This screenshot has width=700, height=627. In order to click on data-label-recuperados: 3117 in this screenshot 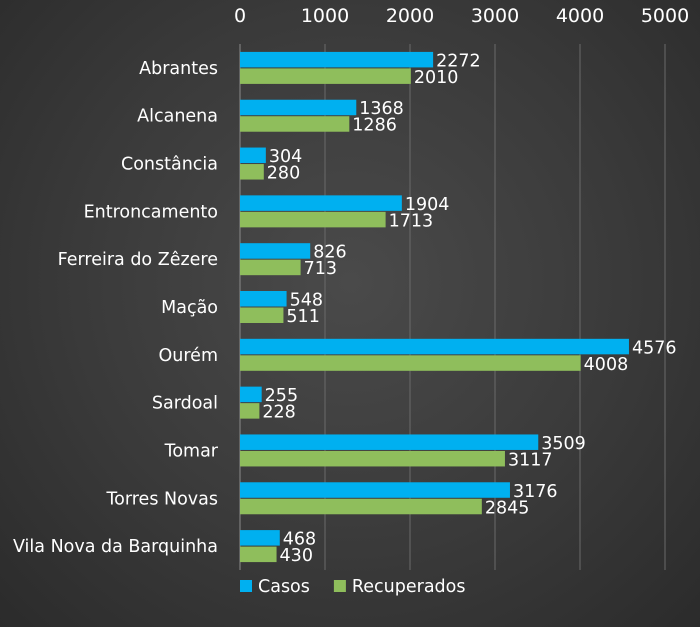, I will do `click(530, 460)`.